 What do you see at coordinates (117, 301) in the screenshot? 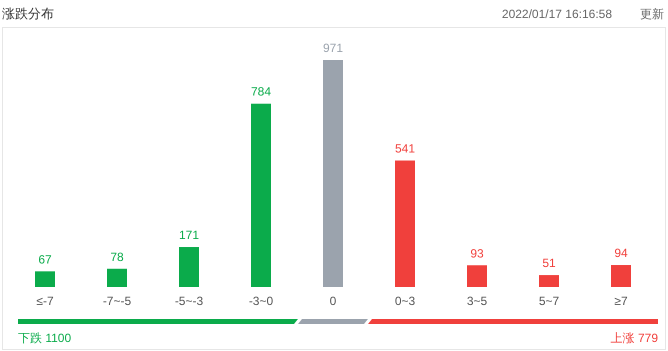
I see `x-tick-label: -7~-5` at bounding box center [117, 301].